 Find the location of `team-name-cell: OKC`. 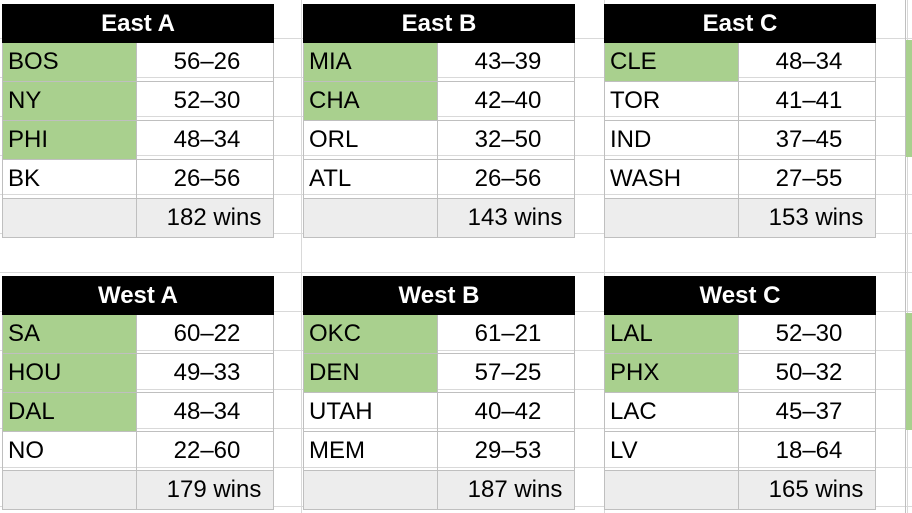

team-name-cell: OKC is located at coordinates (370, 334).